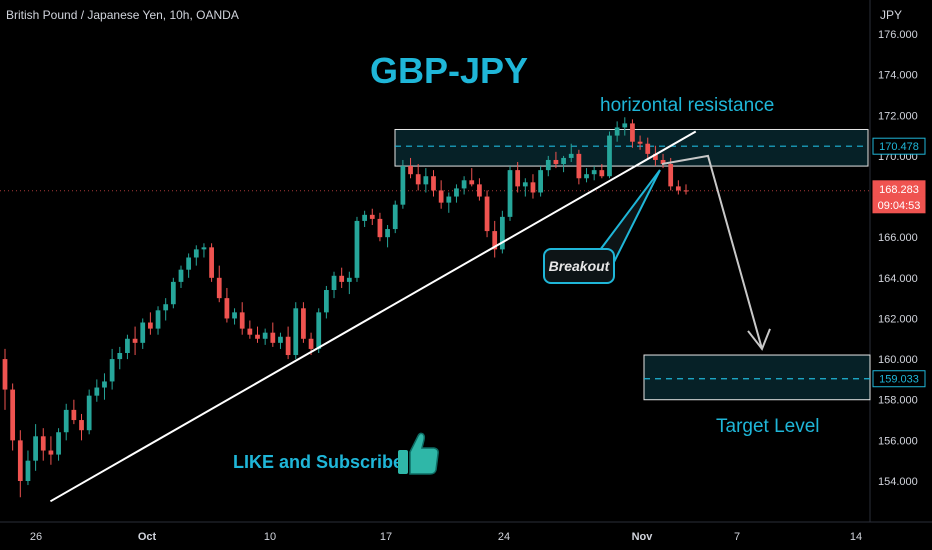  I want to click on x-tick-label: 26, so click(36, 537).